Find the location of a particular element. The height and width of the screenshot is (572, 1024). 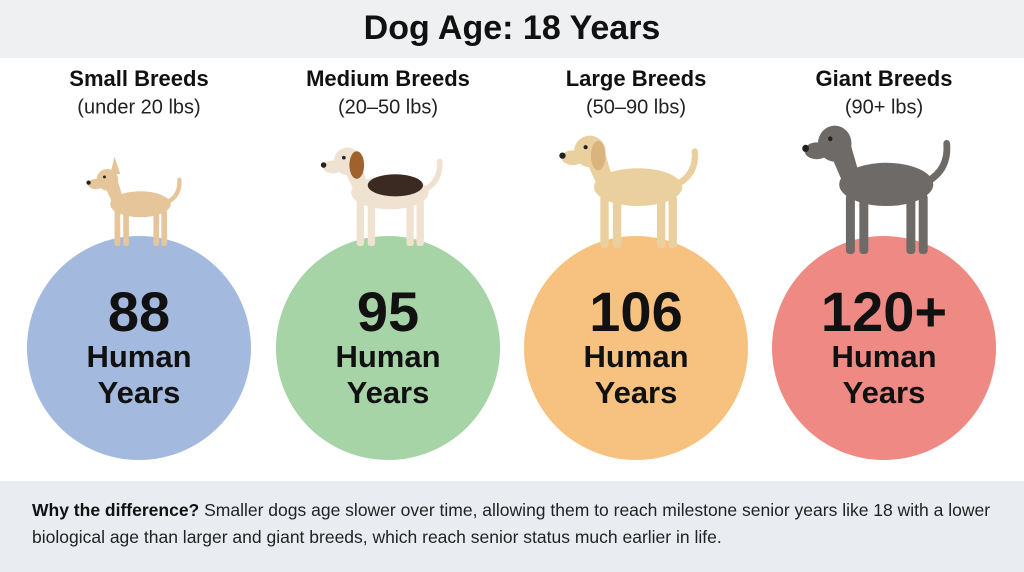

breed-name: Large Breeds is located at coordinates (636, 78).